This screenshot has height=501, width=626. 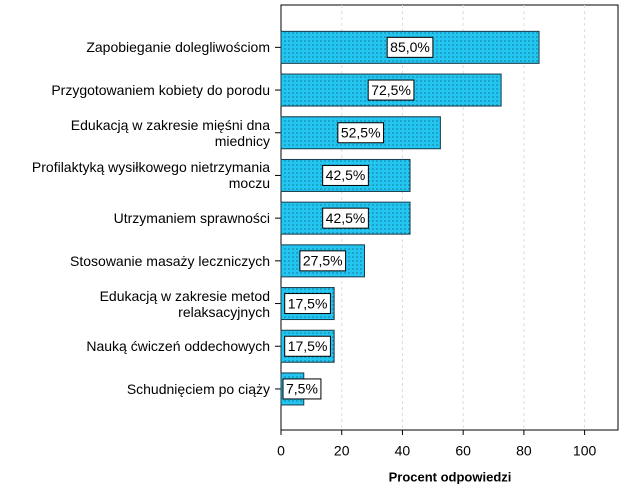 What do you see at coordinates (178, 346) in the screenshot?
I see `y-tick-label: Nauką ćwiczeń oddechowych` at bounding box center [178, 346].